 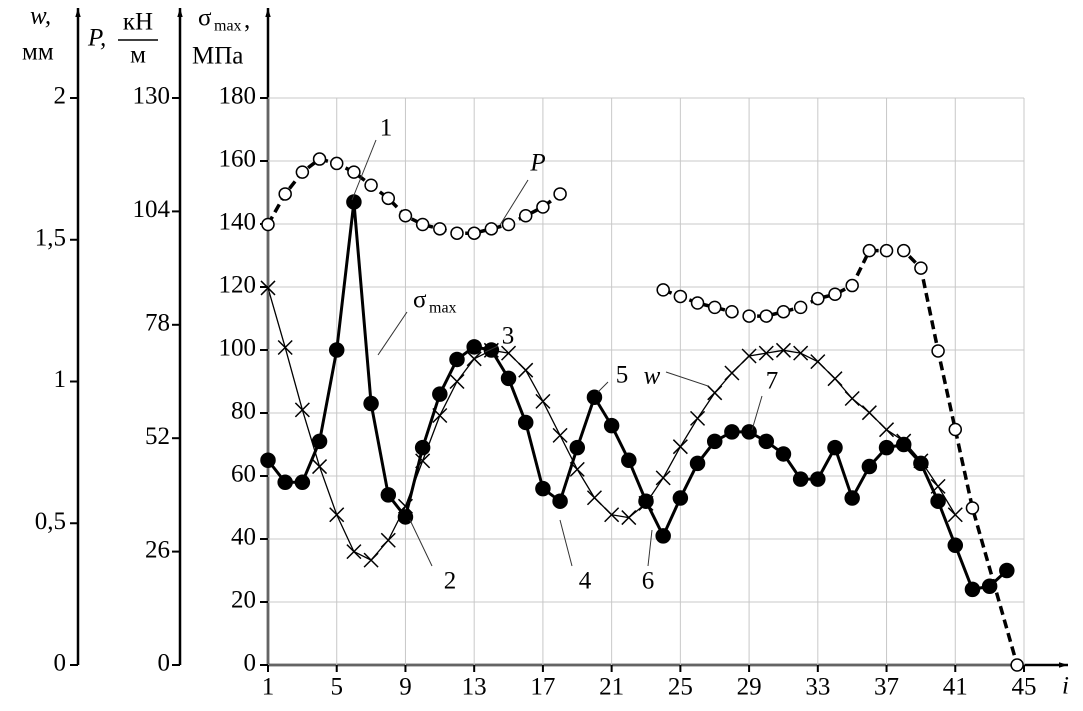 I want to click on y-tick-label: 140, so click(x=238, y=222).